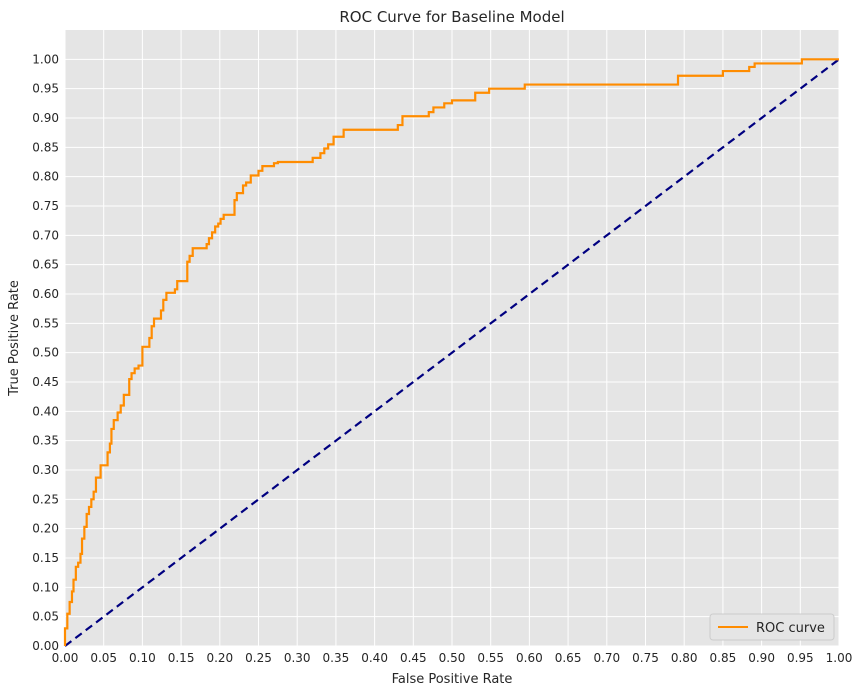 The height and width of the screenshot is (695, 862). Describe the element at coordinates (790, 628) in the screenshot. I see `legend-label-roc-curve: ROC curve` at that location.